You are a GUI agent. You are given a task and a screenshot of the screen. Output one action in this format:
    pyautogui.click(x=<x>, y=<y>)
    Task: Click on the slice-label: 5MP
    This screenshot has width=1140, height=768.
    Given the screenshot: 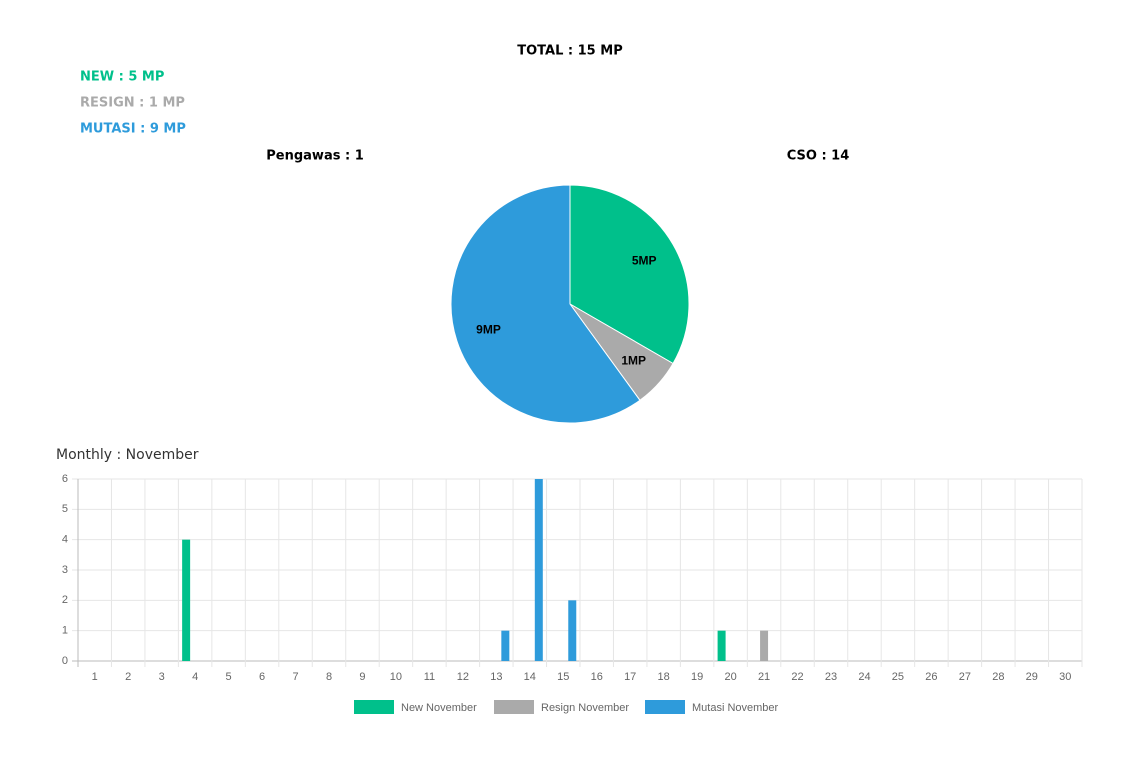 What is the action you would take?
    pyautogui.click(x=644, y=260)
    